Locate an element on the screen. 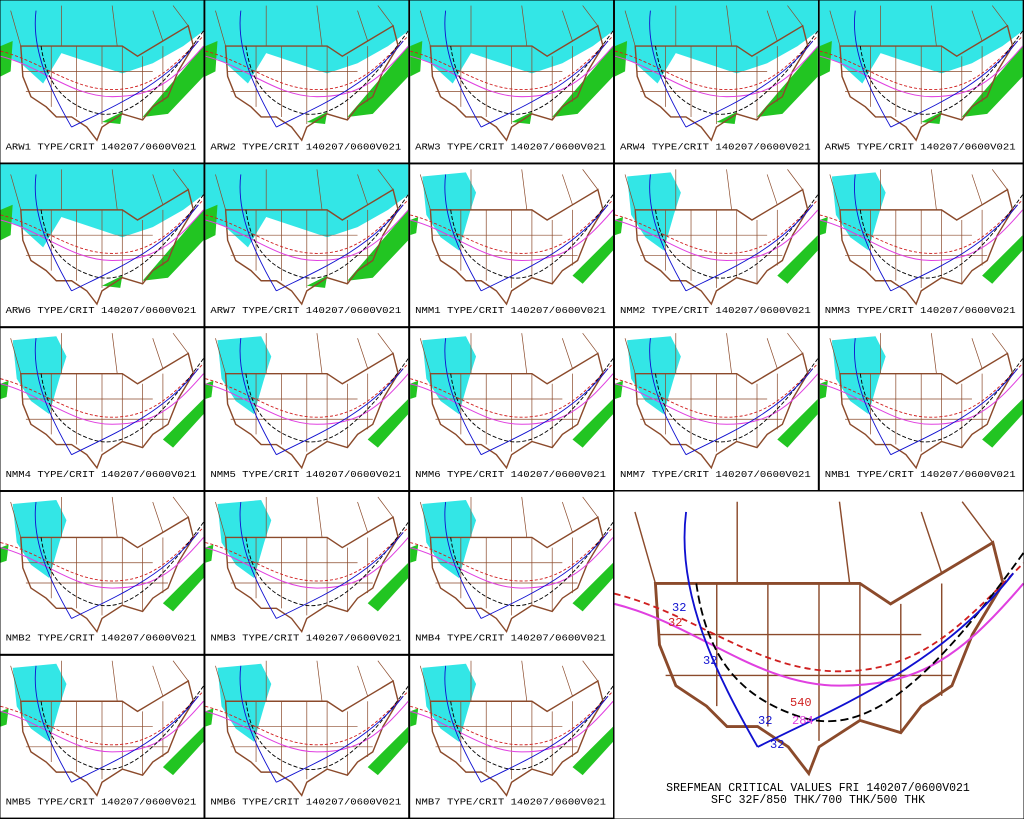  map-panel: NMM4 TYPE/CRIT 140207/0600V021 is located at coordinates (102, 409).